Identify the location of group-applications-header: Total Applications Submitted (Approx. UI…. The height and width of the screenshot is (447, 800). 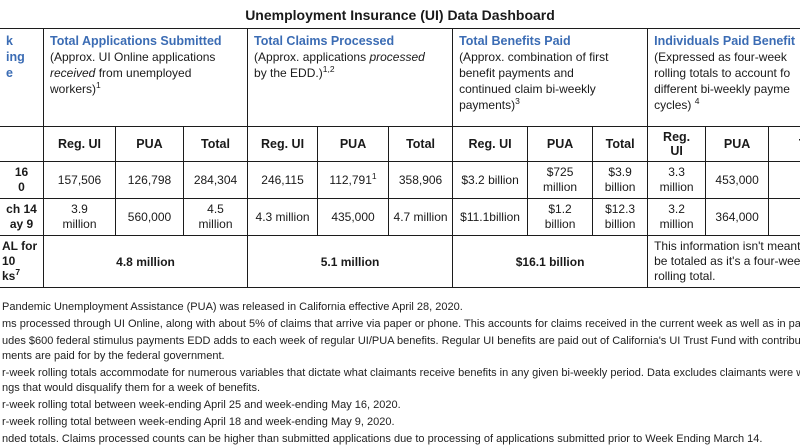
(145, 77).